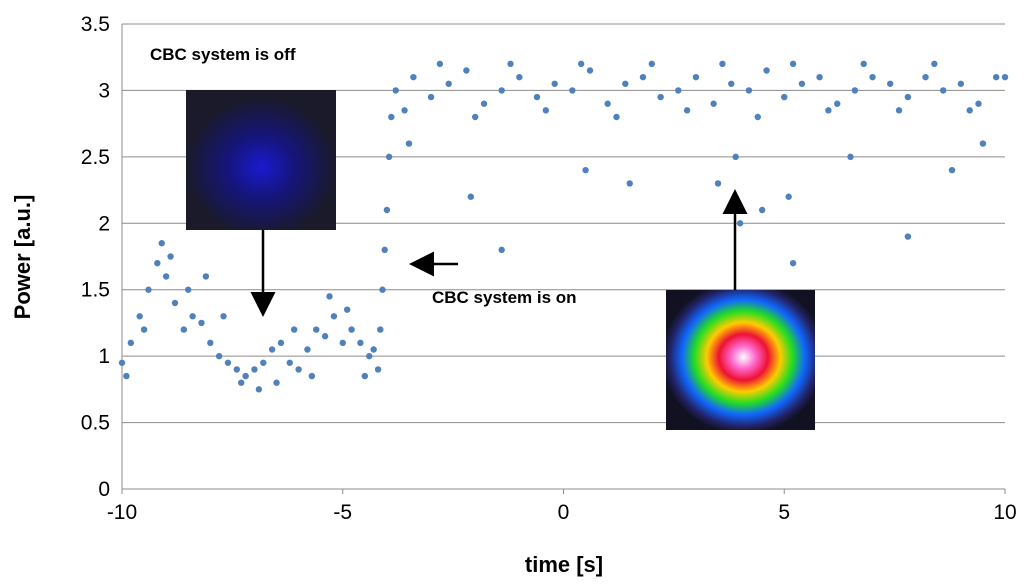 The width and height of the screenshot is (1025, 584). Describe the element at coordinates (95, 157) in the screenshot. I see `y-tick-label: 2.5` at that location.